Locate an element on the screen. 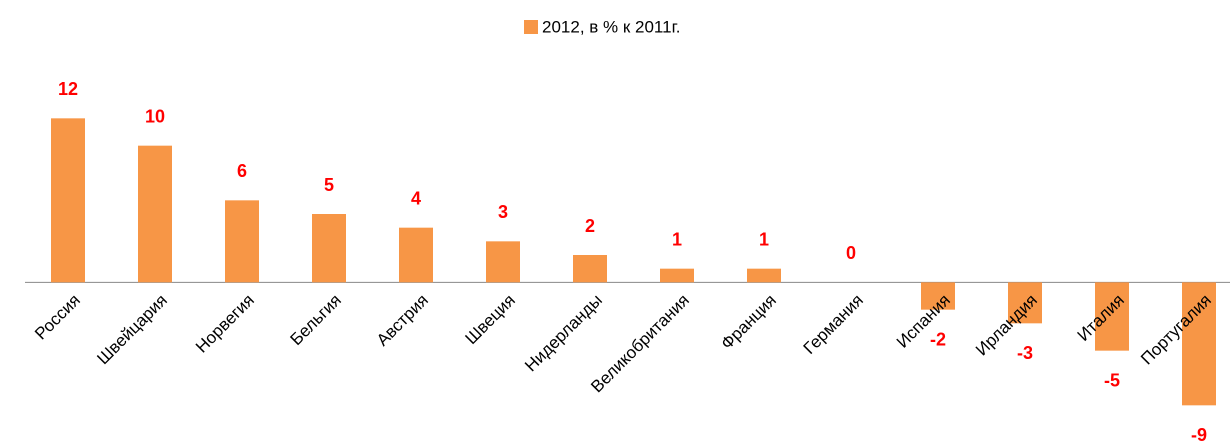 Image resolution: width=1230 pixels, height=448 pixels. x-tick-label: Германия is located at coordinates (833, 324).